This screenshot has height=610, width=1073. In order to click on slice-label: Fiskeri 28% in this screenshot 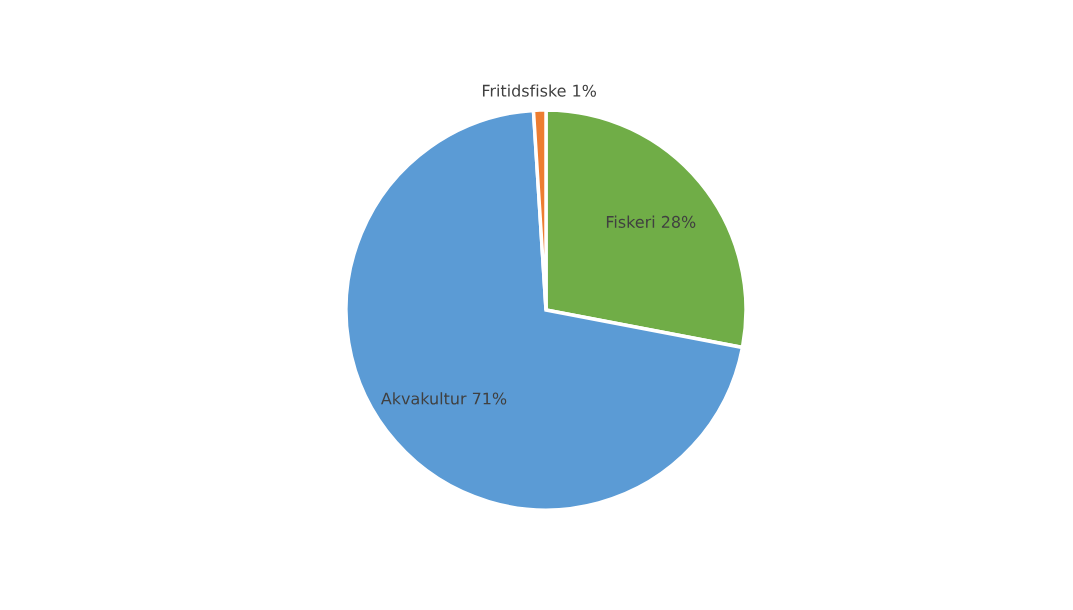, I will do `click(651, 221)`.